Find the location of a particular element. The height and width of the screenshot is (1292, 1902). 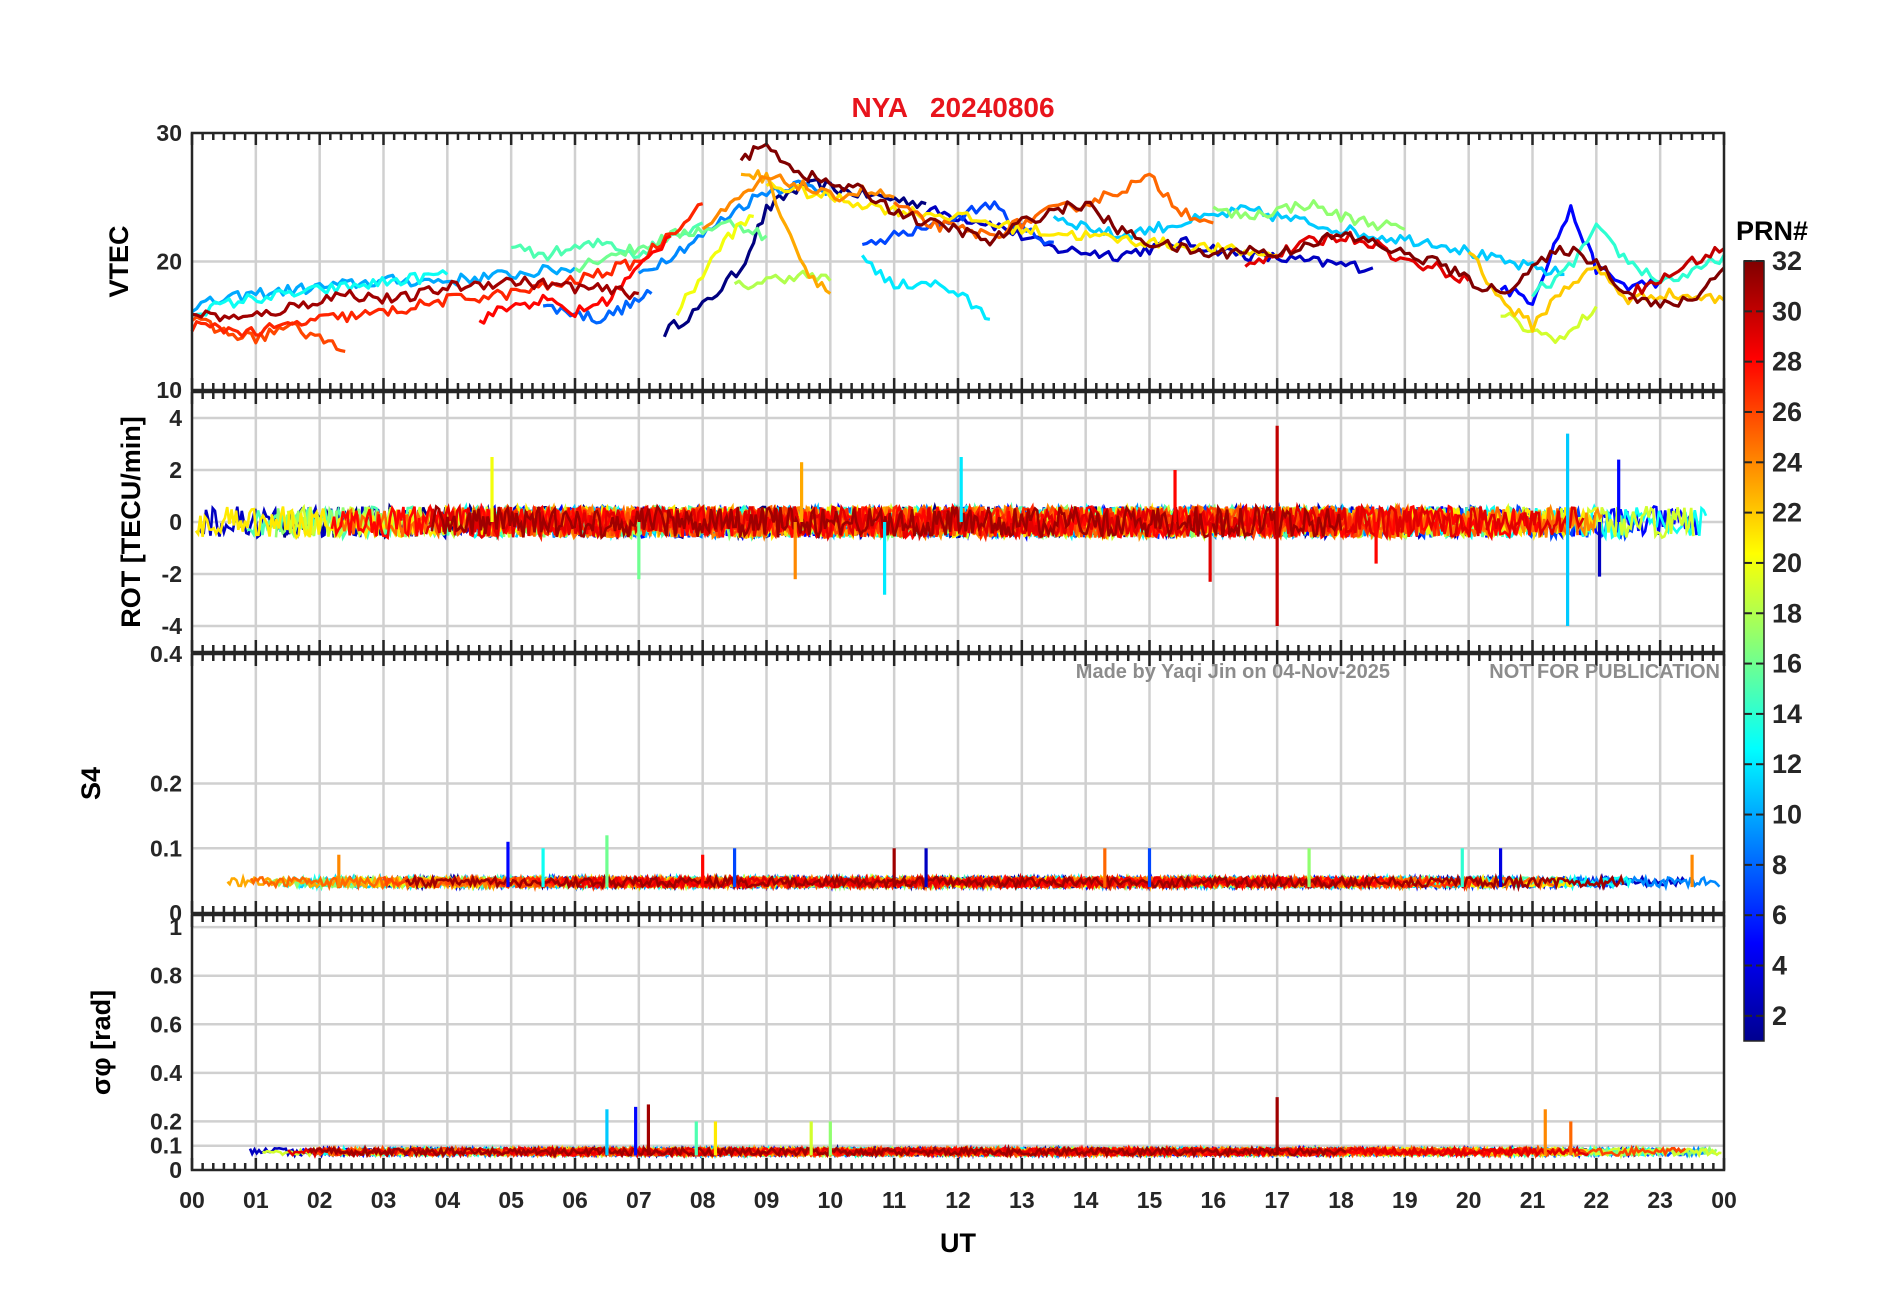

x-tick-label: 15 is located at coordinates (1150, 1200).